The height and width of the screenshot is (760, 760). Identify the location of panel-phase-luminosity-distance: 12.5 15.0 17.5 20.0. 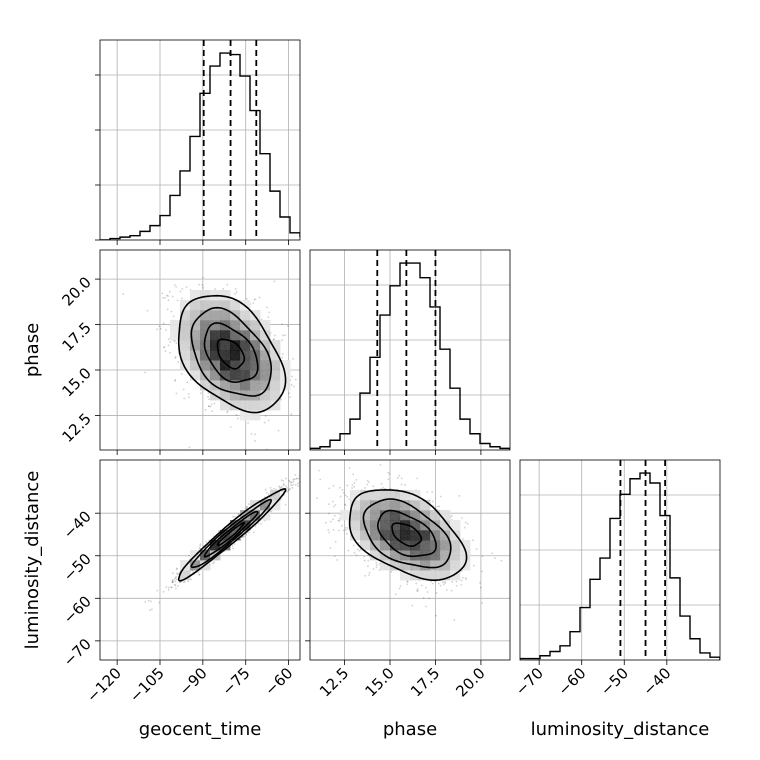
(408, 579).